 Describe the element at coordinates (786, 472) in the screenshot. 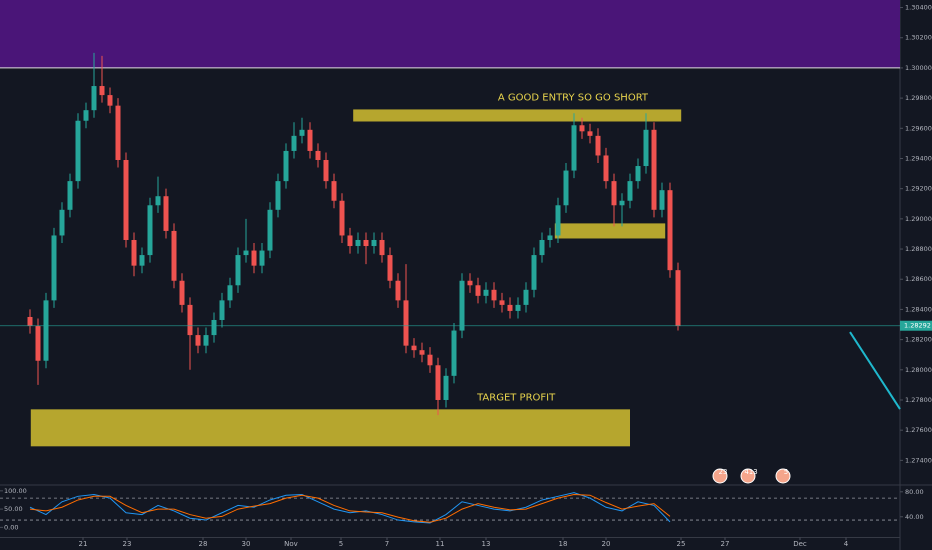

I see `event-badge-label: 5` at that location.